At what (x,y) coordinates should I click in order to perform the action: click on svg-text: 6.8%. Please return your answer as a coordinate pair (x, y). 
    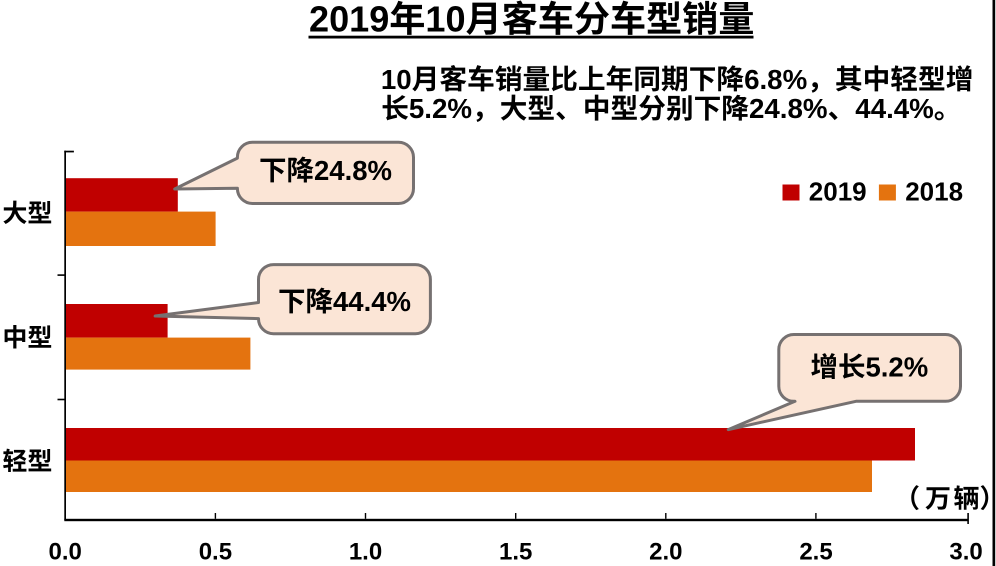
    Looking at the image, I should click on (775, 79).